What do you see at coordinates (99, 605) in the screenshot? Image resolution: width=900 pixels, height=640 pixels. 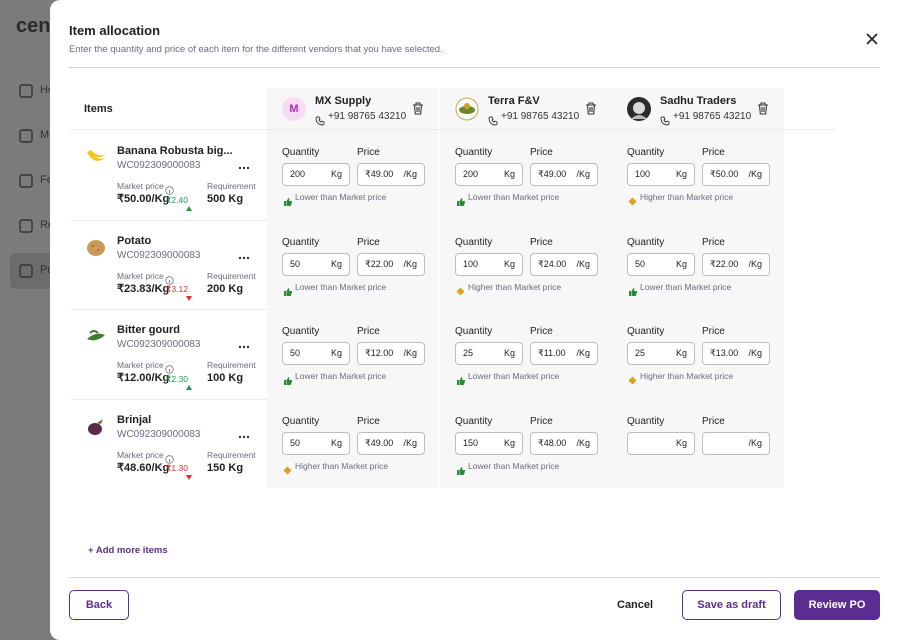 I see `back-button: Back` at bounding box center [99, 605].